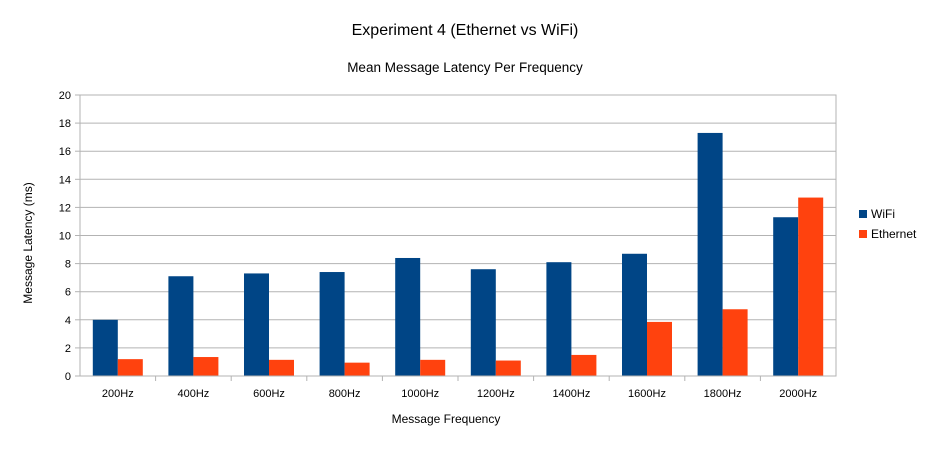 Image resolution: width=931 pixels, height=451 pixels. Describe the element at coordinates (332, 324) in the screenshot. I see `bar-wifi-800hz` at that location.